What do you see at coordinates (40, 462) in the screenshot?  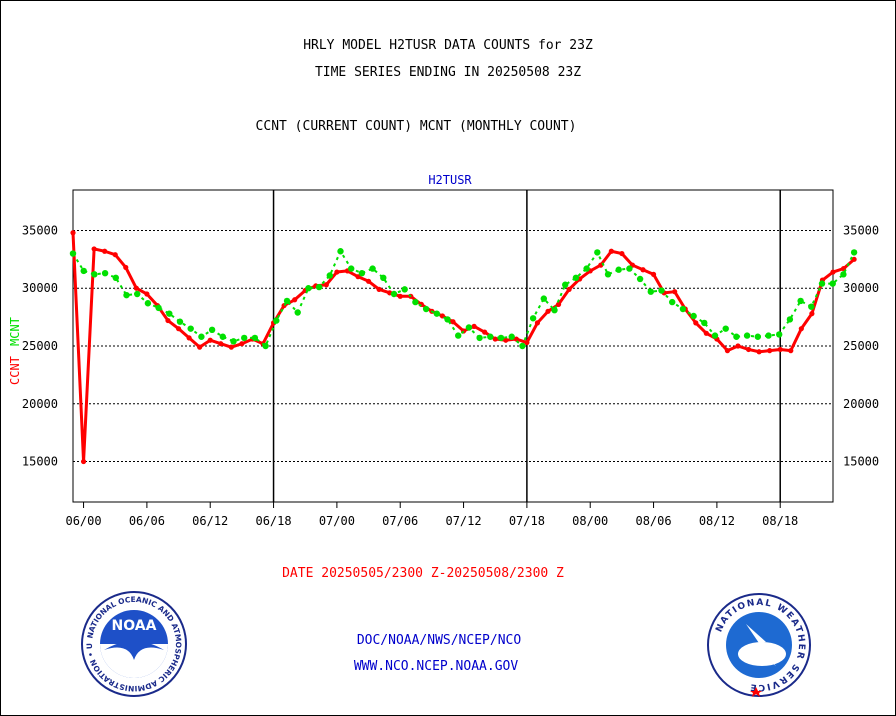 I see `y-tick-label-left-0: 15000` at bounding box center [40, 462].